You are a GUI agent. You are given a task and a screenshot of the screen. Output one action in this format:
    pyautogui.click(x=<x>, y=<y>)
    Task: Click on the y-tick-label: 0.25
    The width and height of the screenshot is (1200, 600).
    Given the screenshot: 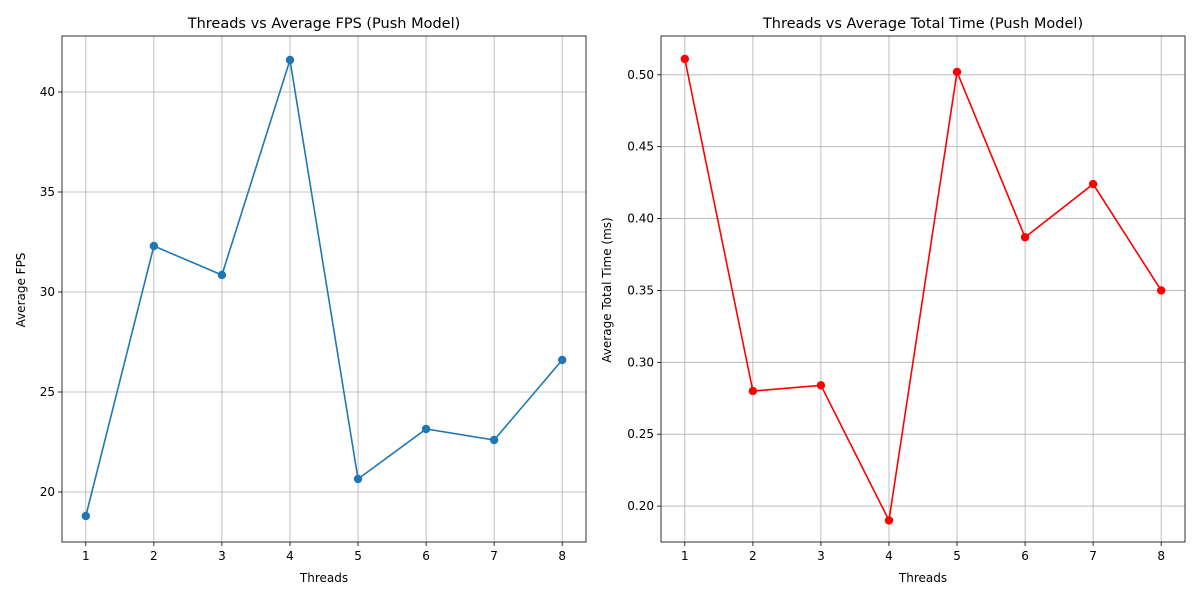 What is the action you would take?
    pyautogui.click(x=640, y=434)
    